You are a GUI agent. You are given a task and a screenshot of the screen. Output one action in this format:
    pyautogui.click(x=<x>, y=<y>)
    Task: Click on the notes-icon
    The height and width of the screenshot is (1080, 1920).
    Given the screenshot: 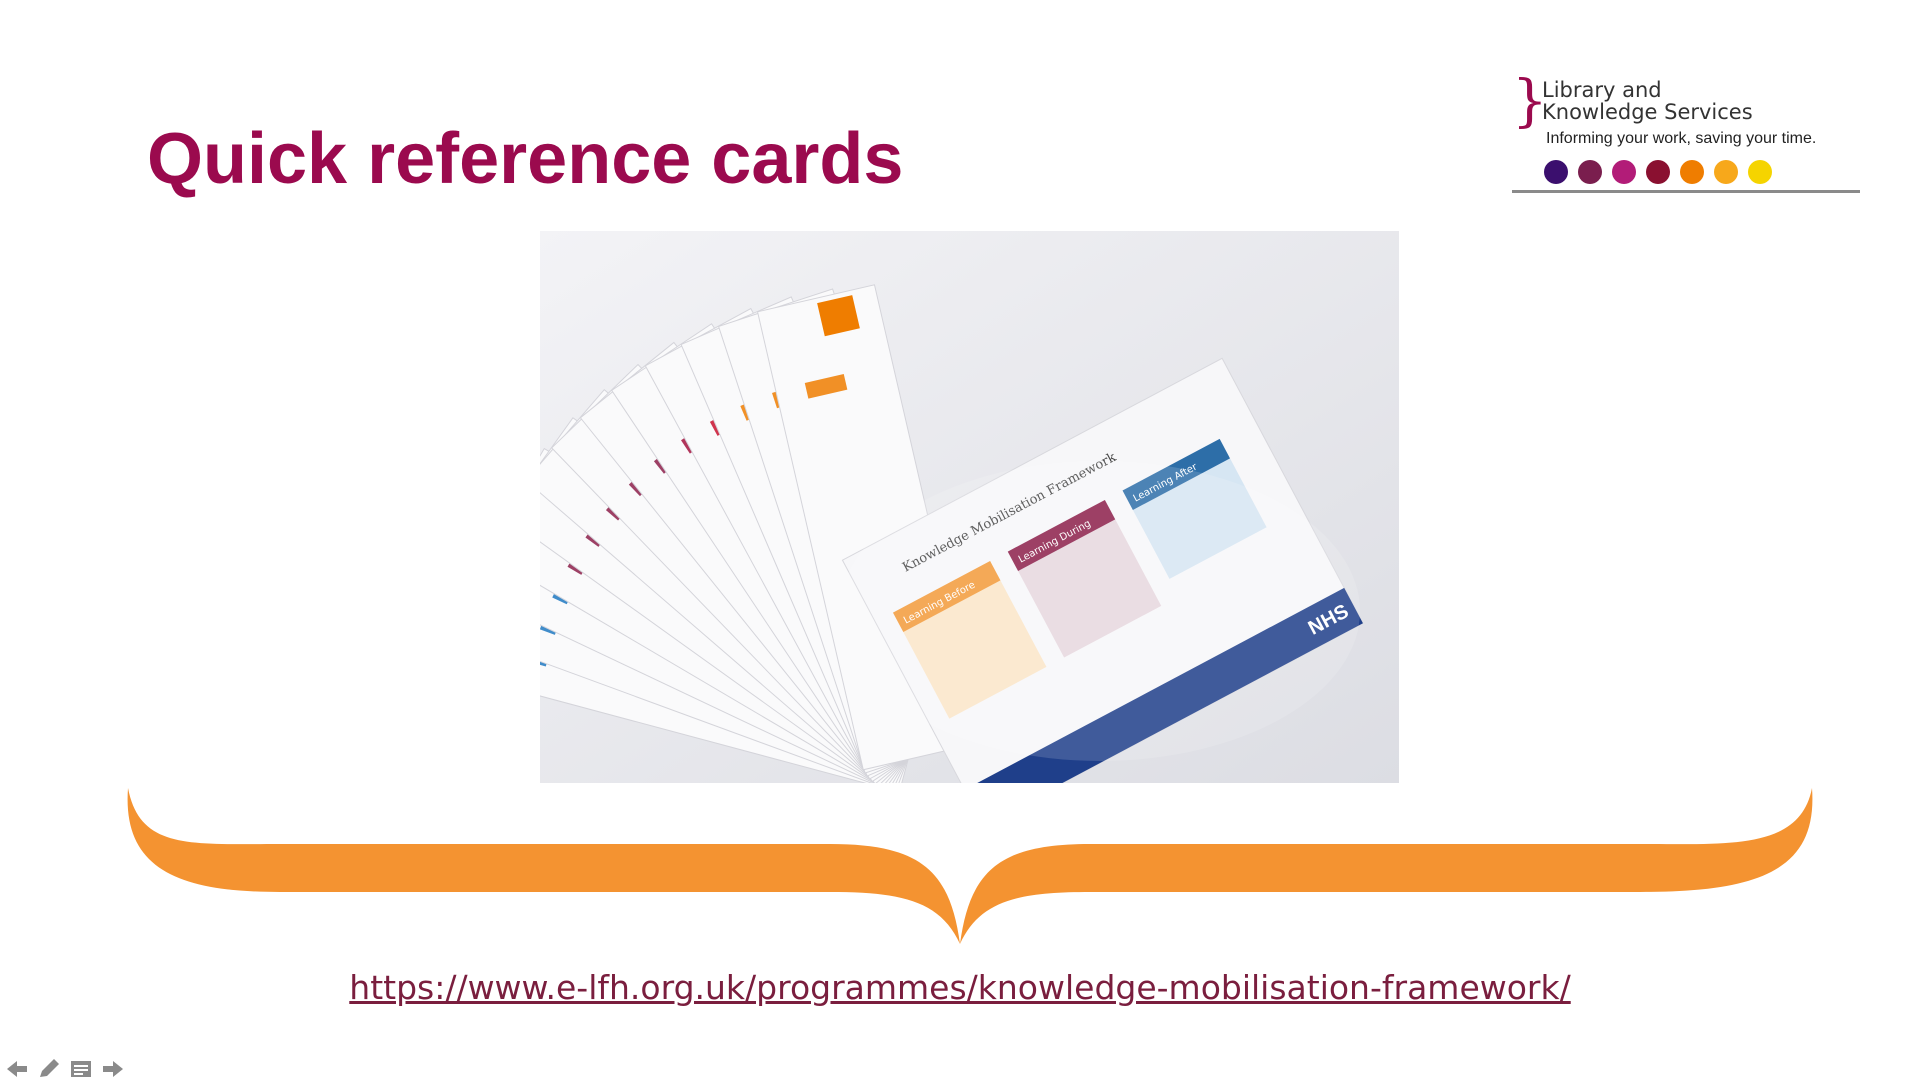 What is the action you would take?
    pyautogui.click(x=81, y=1069)
    